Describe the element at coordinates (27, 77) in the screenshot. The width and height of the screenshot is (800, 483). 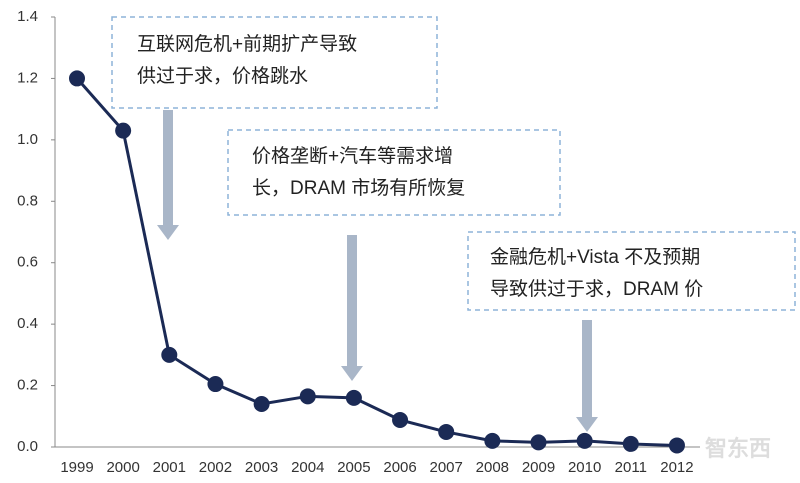
I see `y-tick-label: 1.2` at that location.